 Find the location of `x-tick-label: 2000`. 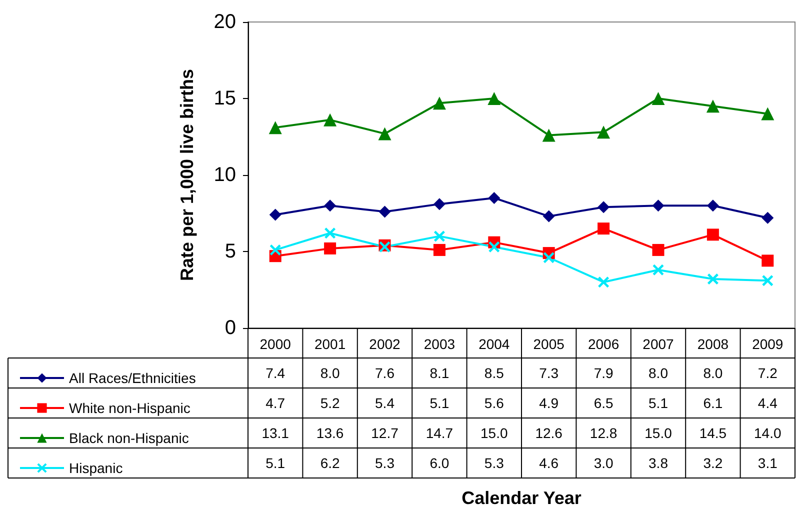

x-tick-label: 2000 is located at coordinates (276, 344).